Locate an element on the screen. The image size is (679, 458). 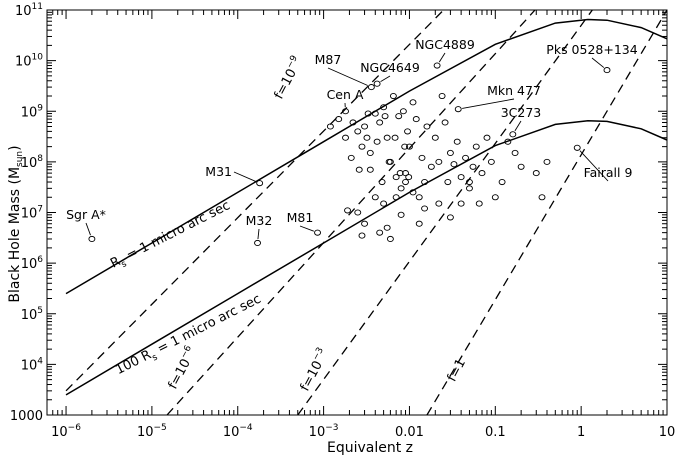
y-tick-label: 10⁵ is located at coordinates (32, 314).